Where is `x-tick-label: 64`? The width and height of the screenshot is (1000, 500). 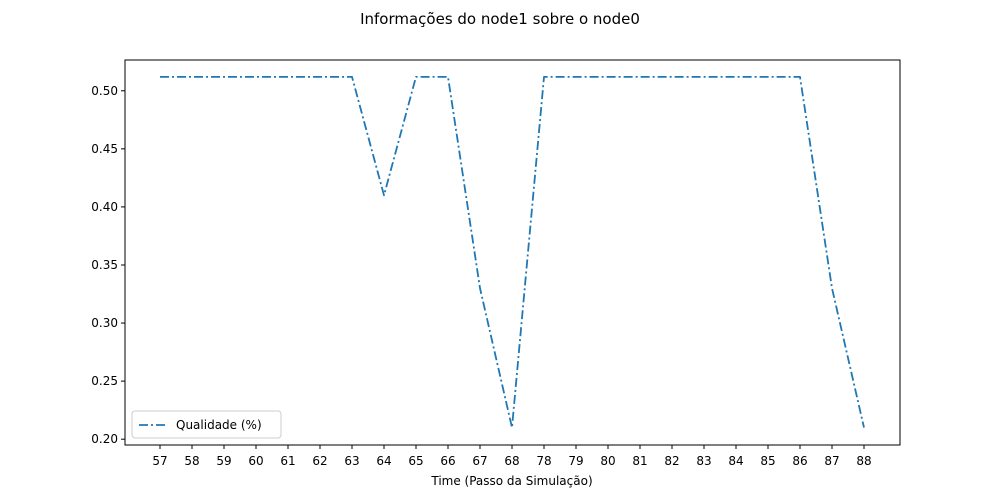
x-tick-label: 64 is located at coordinates (383, 461).